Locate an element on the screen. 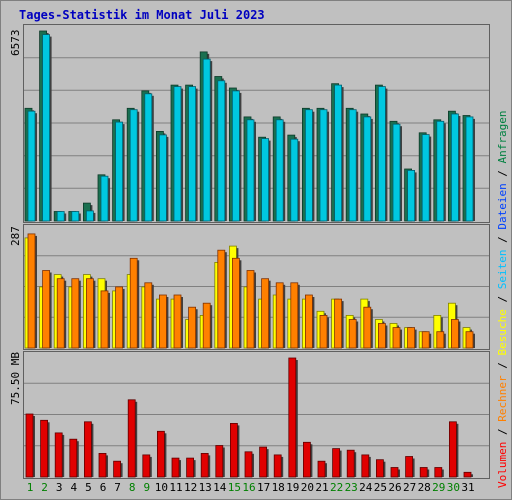  x-tick-label: 24 is located at coordinates (366, 487).